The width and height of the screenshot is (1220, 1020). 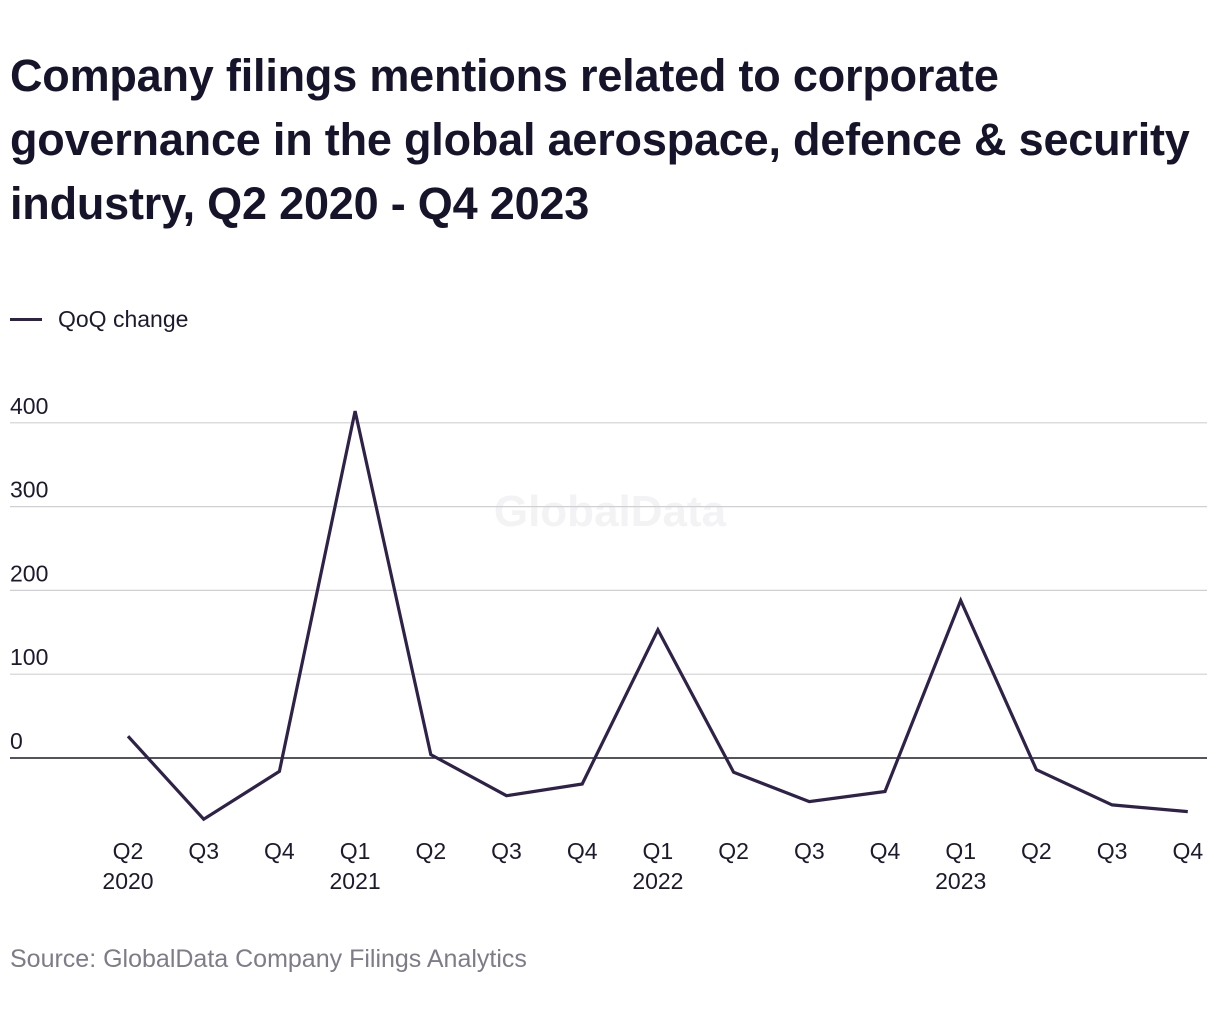 I want to click on legend: QoQ change, so click(x=99, y=319).